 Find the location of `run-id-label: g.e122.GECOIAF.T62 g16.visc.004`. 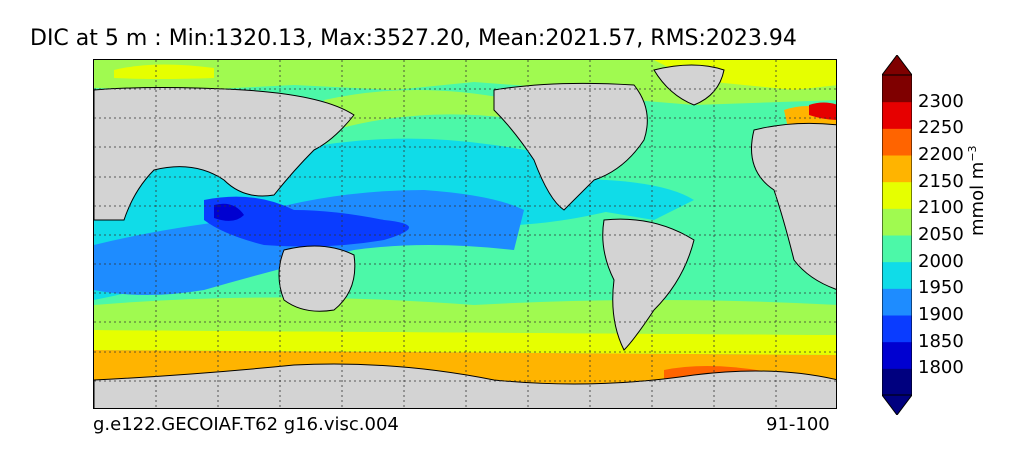

run-id-label: g.e122.GECOIAF.T62 g16.visc.004 is located at coordinates (246, 424).